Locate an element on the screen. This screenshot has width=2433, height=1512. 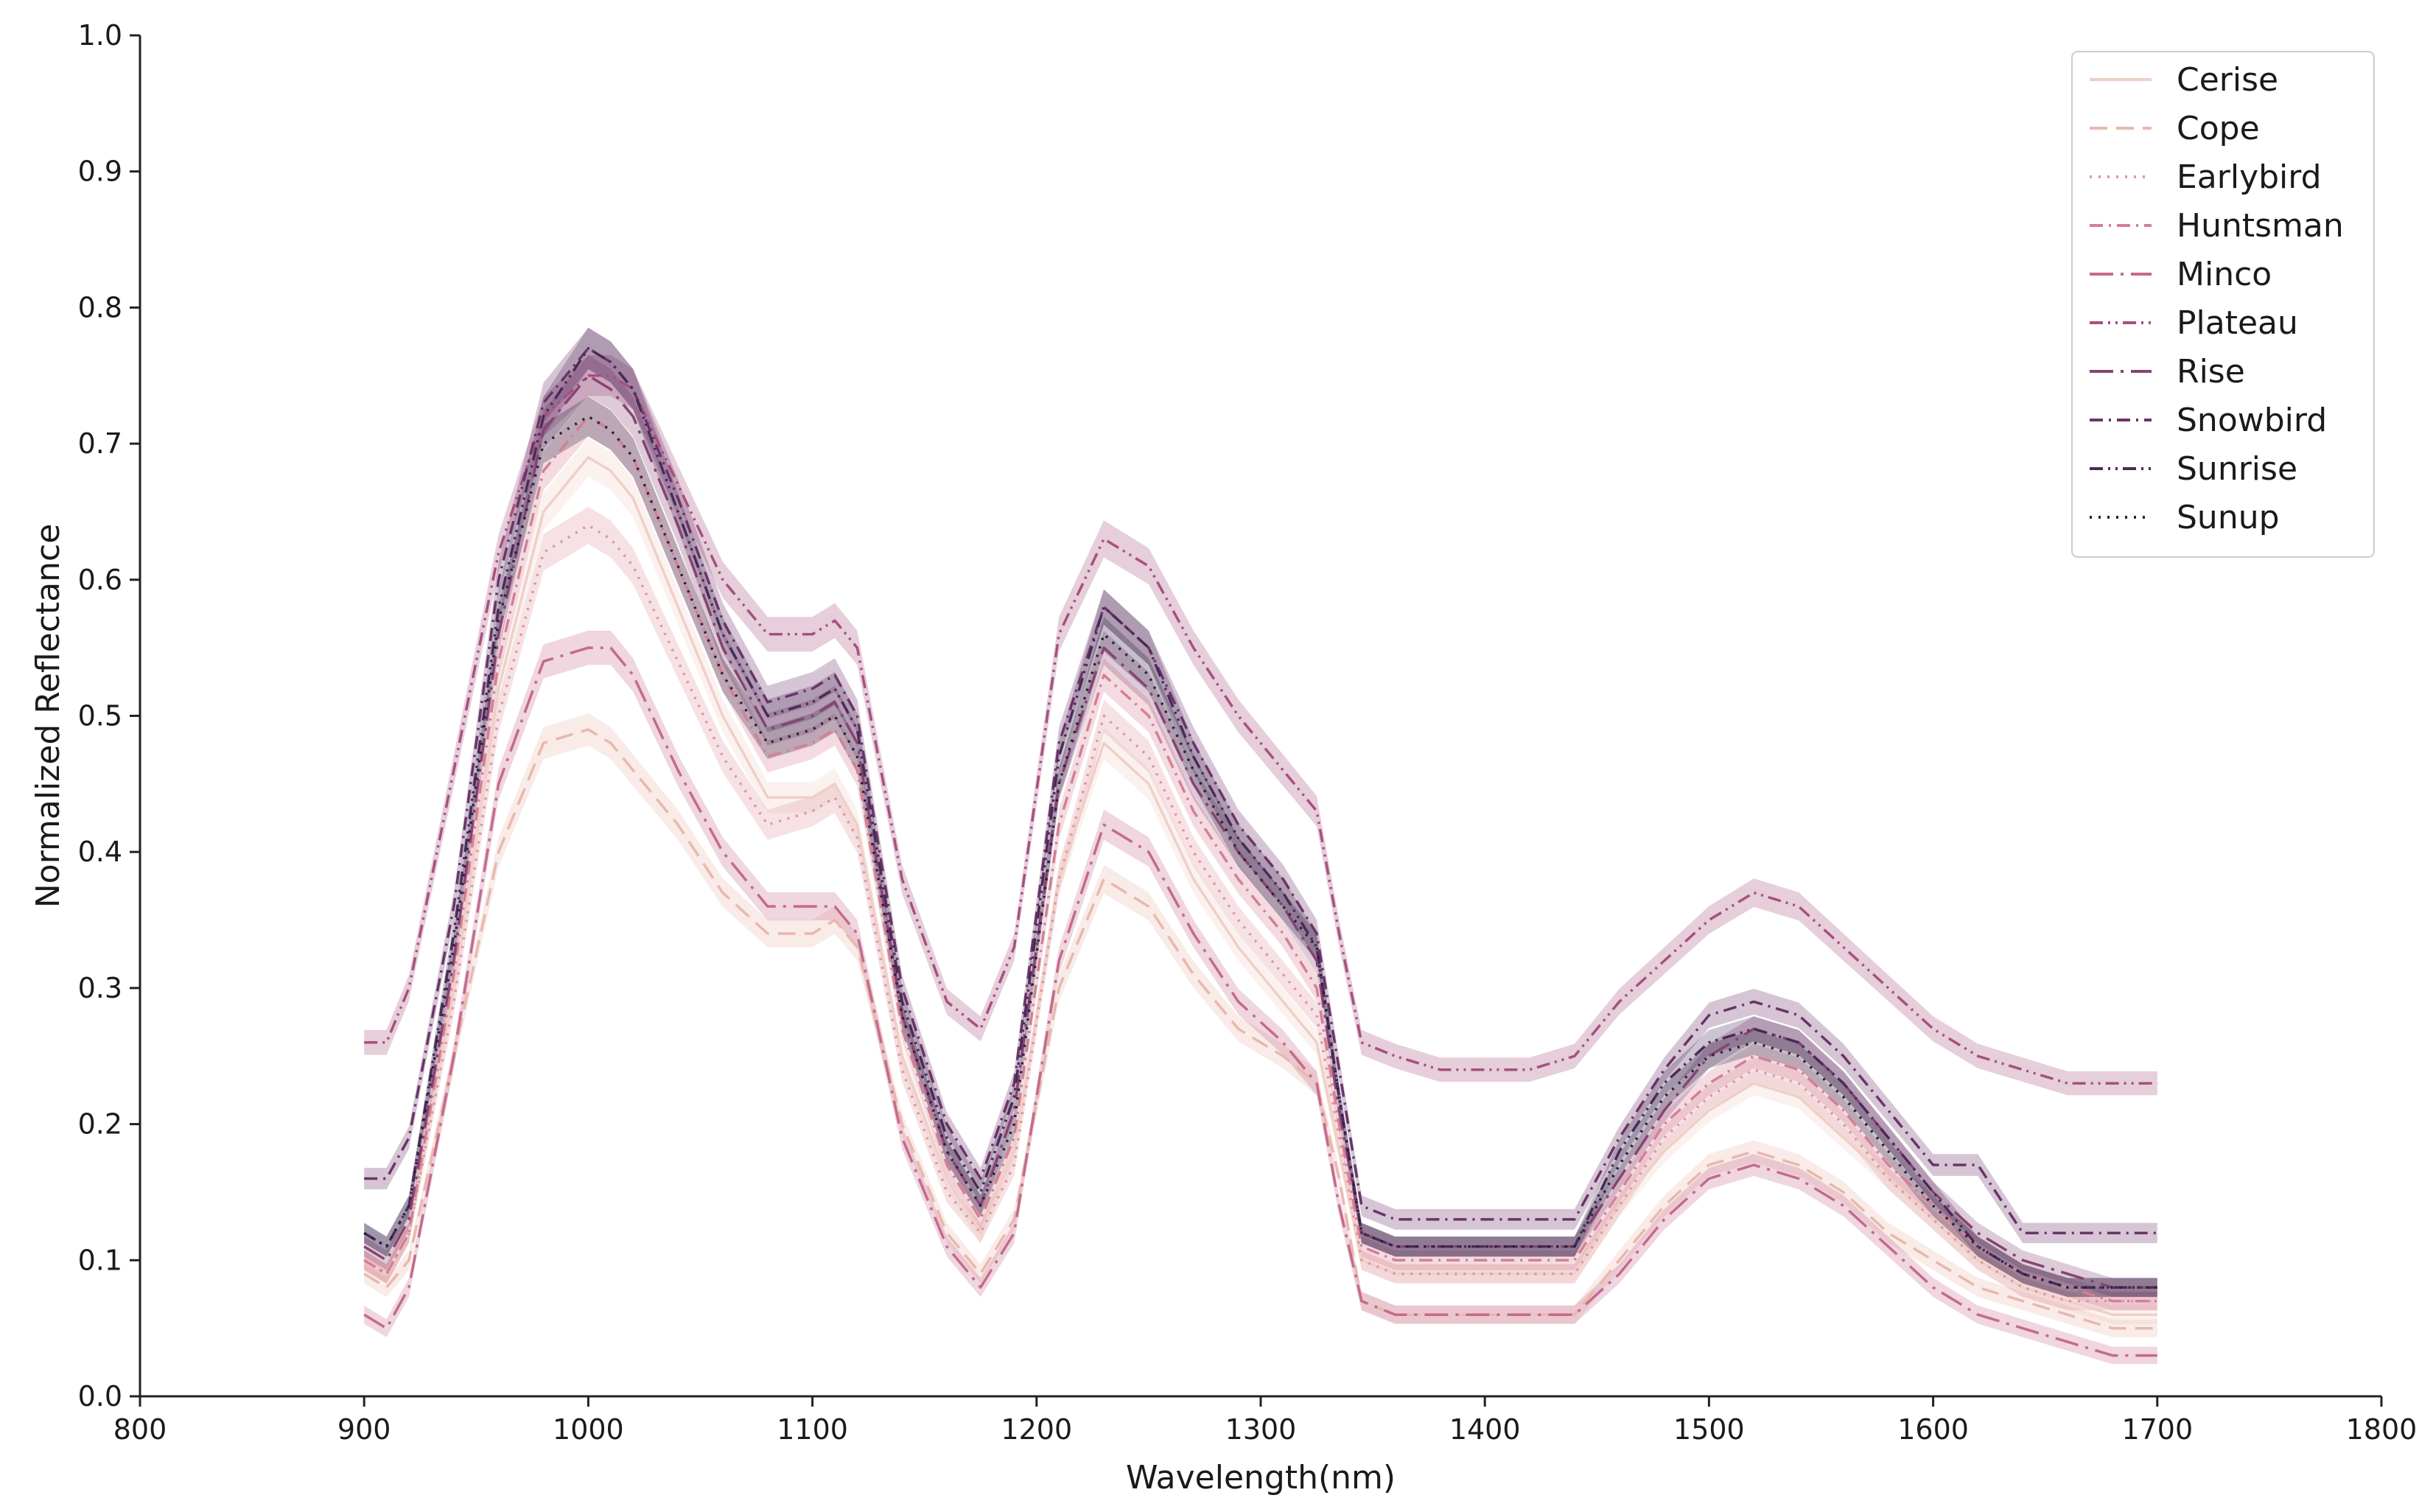
legend-item: Sunrise is located at coordinates (2193, 469).